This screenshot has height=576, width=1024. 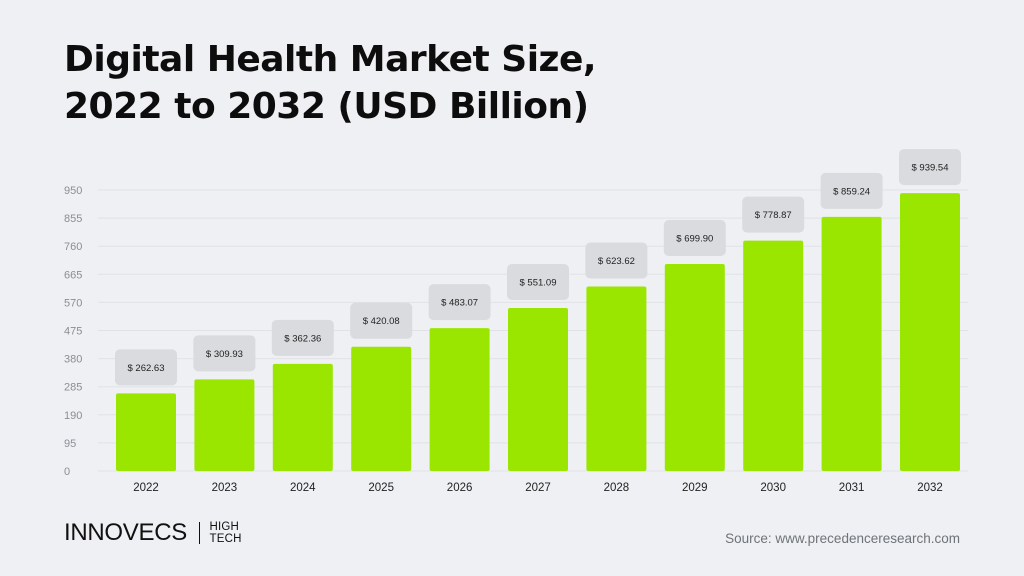 What do you see at coordinates (302, 417) in the screenshot?
I see `bar-2024` at bounding box center [302, 417].